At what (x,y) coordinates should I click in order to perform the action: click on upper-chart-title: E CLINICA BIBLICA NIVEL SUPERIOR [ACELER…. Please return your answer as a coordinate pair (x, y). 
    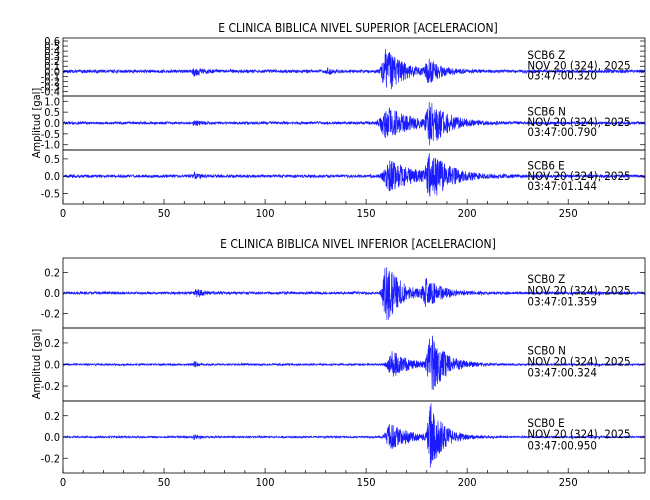
    Looking at the image, I should click on (358, 28).